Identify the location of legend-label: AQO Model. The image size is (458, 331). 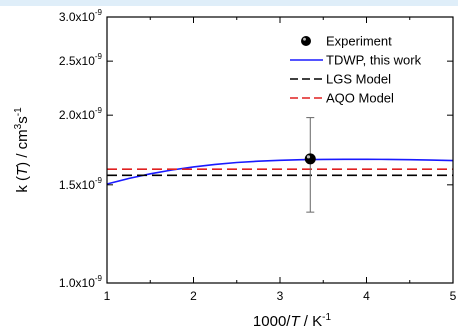
(360, 98).